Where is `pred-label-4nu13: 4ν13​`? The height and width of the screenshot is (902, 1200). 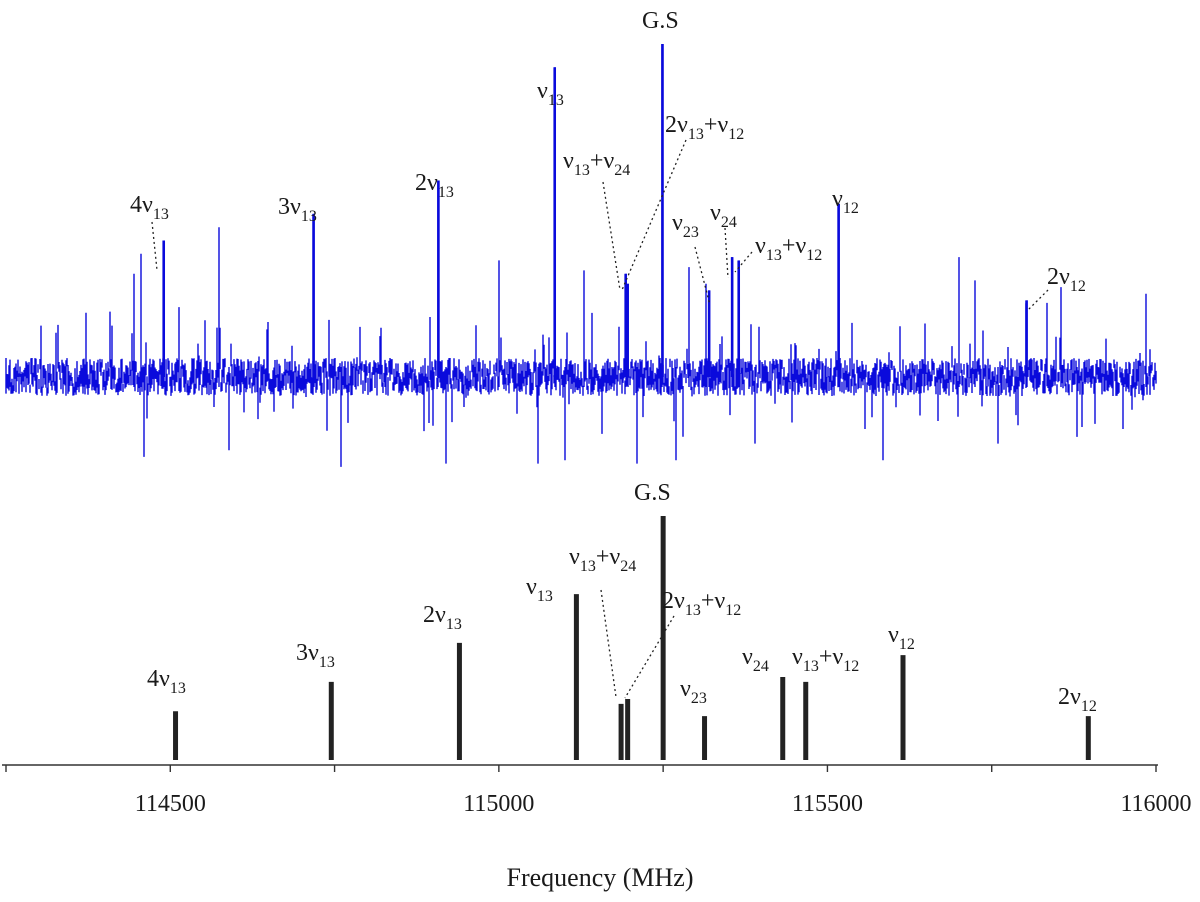
pred-label-4nu13: 4ν13​ is located at coordinates (166, 681).